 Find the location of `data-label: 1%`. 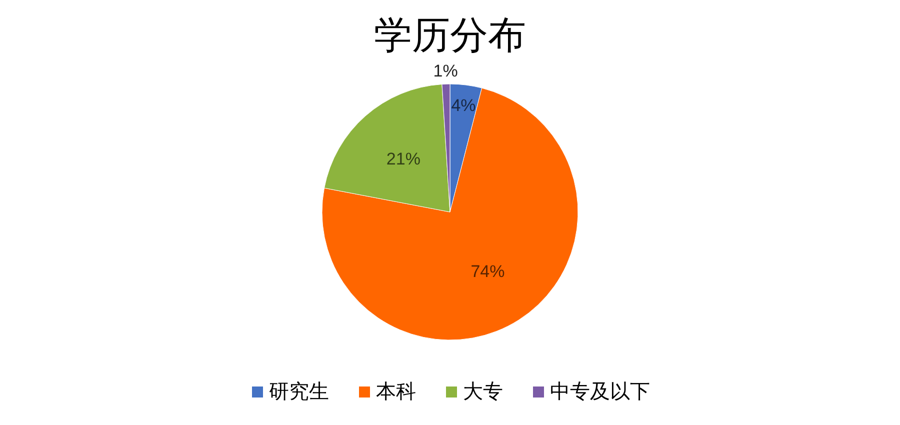

data-label: 1% is located at coordinates (445, 71).